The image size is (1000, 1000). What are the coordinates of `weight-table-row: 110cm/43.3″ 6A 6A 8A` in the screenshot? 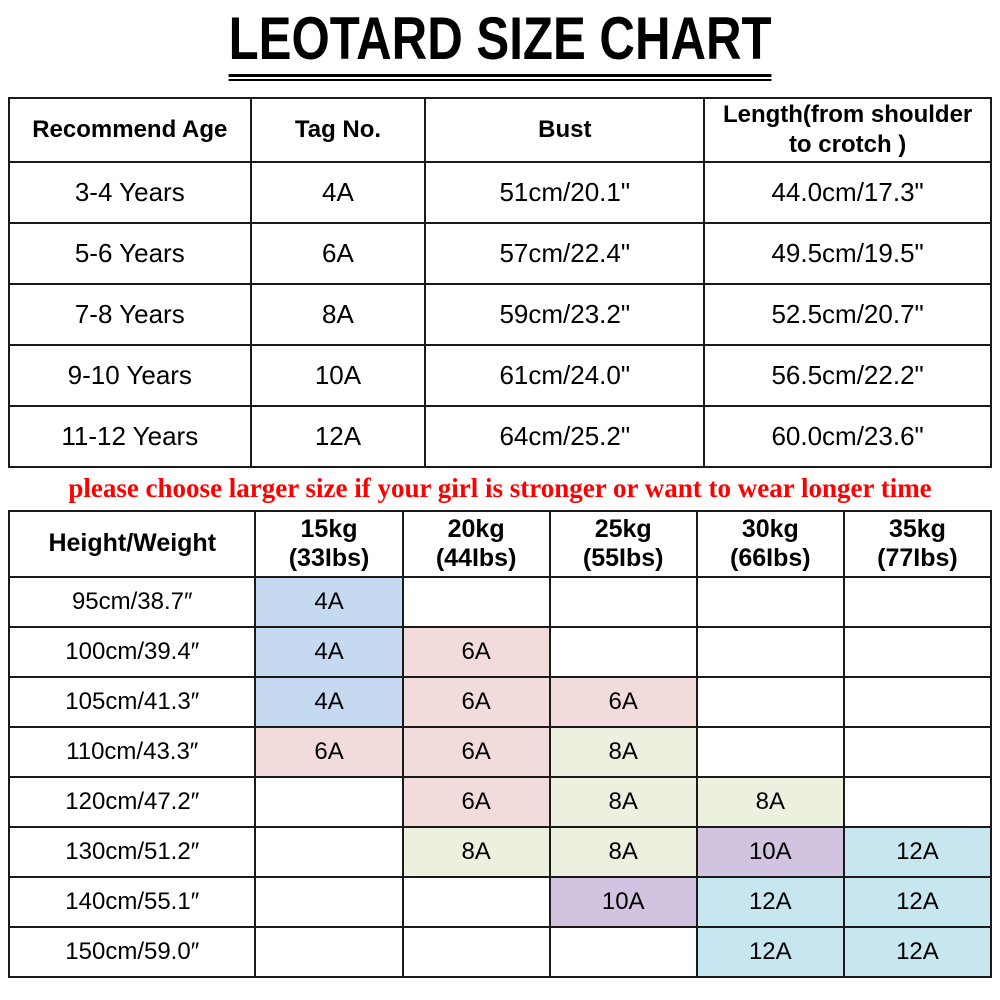 It's located at (500, 752).